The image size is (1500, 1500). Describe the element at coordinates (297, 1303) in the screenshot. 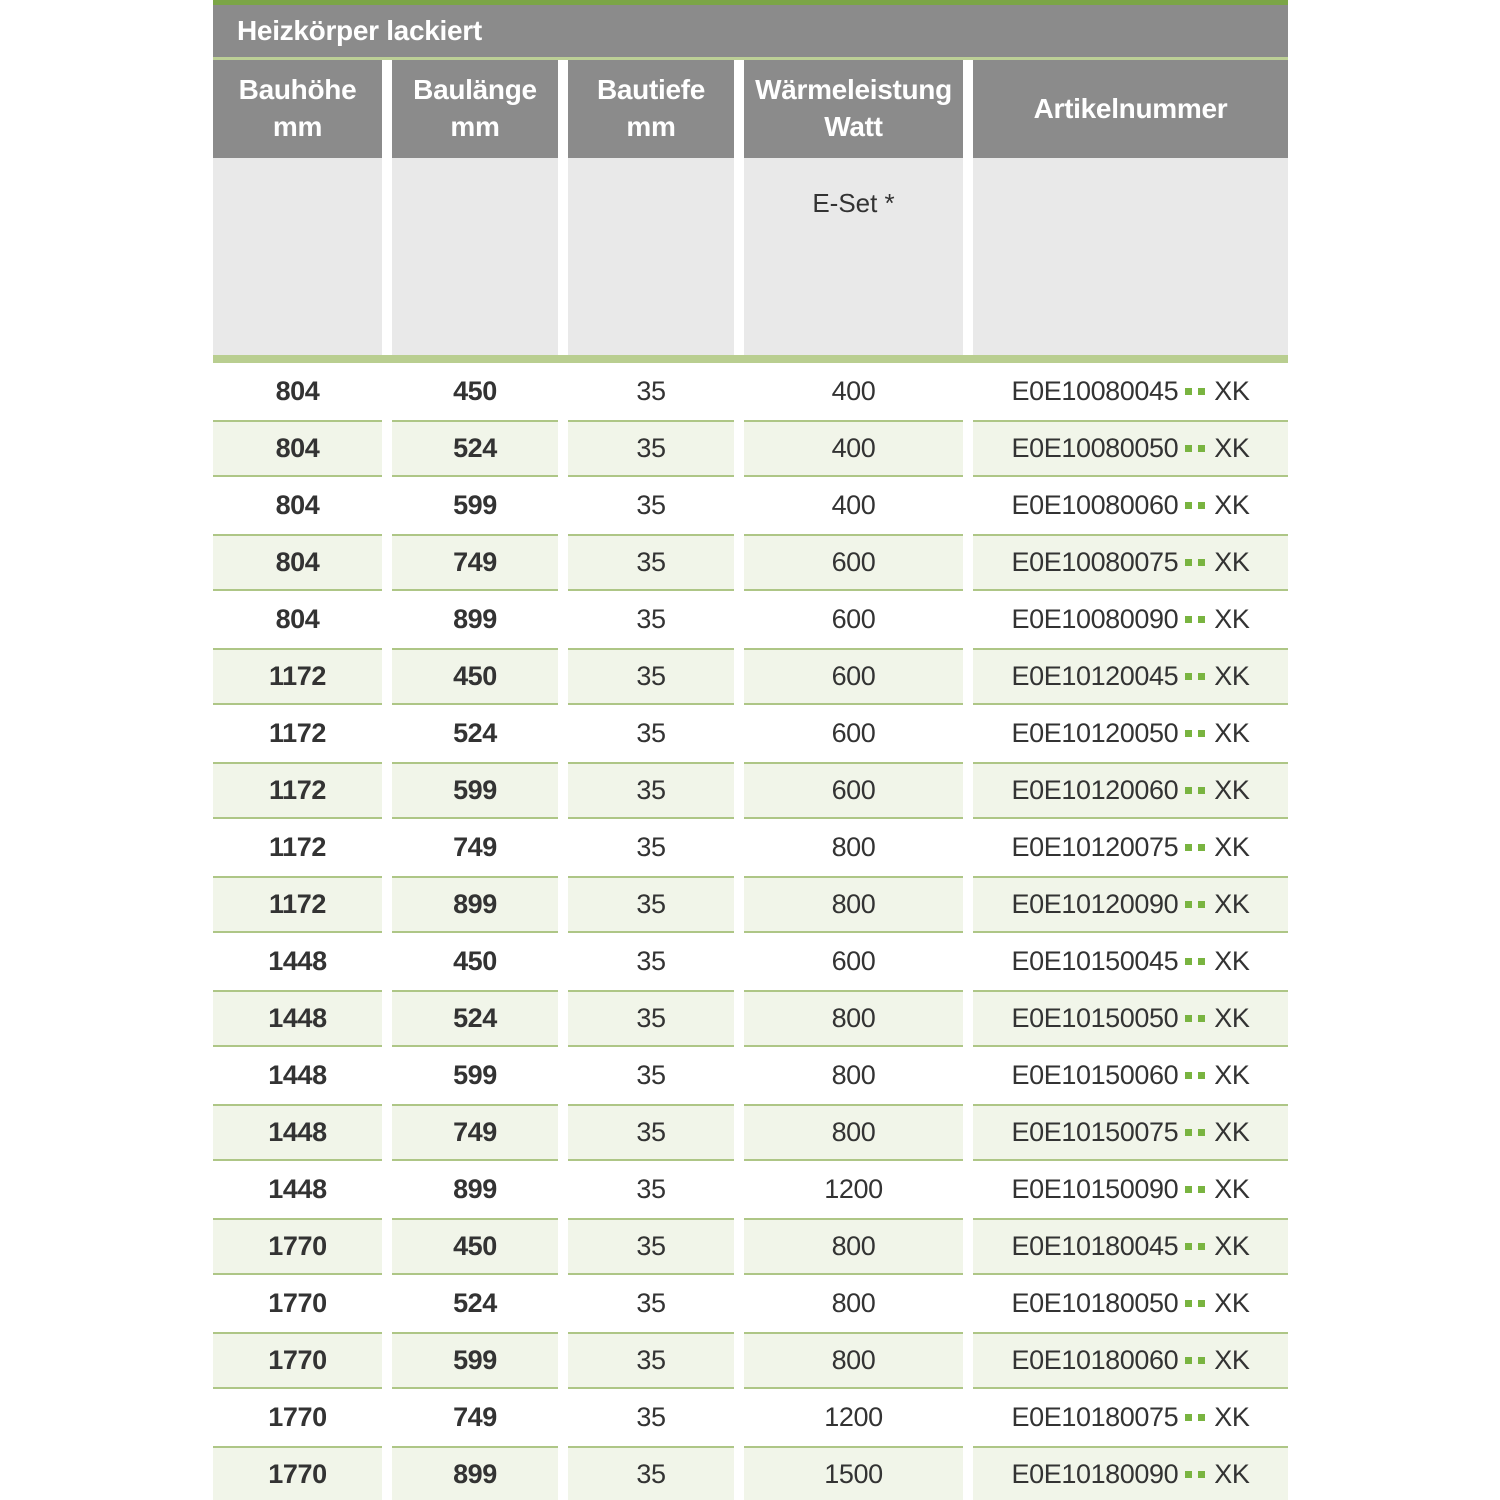

I see `cell-bauhoehe: 1770` at that location.